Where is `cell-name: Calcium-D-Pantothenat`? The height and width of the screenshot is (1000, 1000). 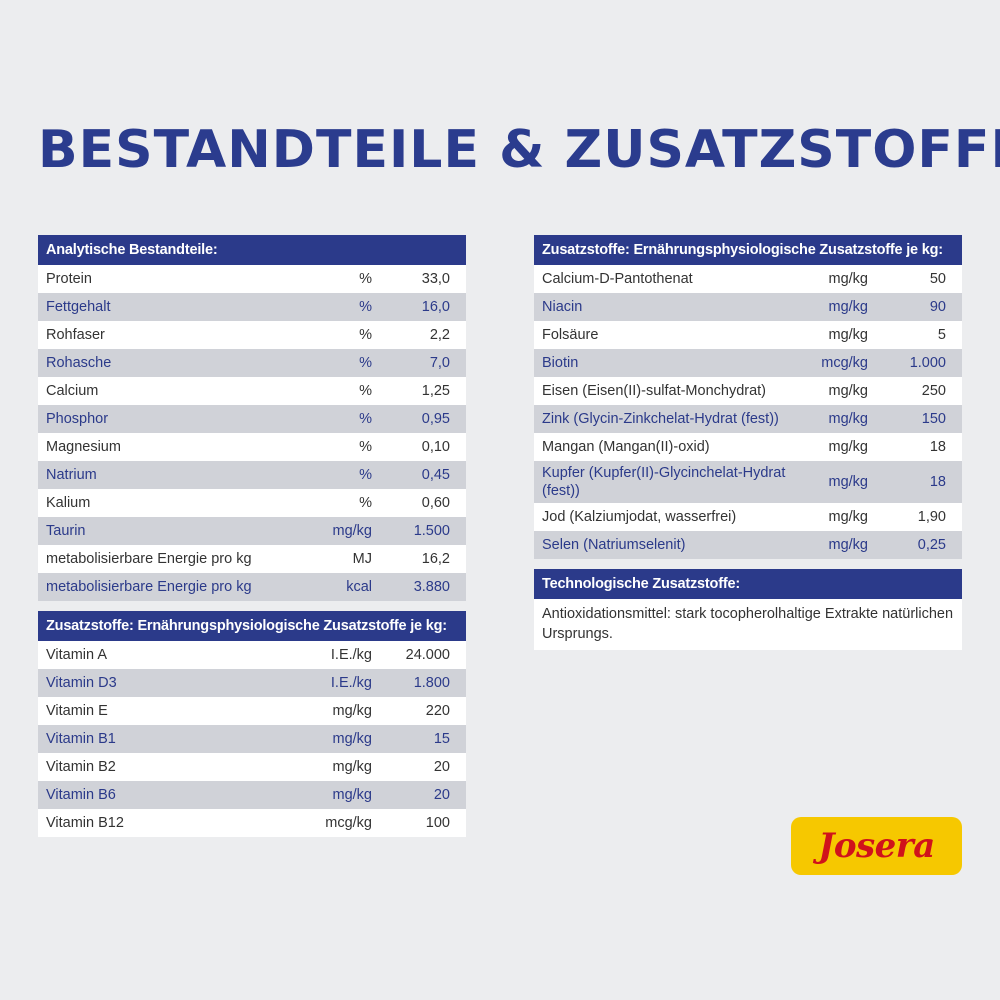
cell-name: Calcium-D-Pantothenat is located at coordinates (617, 279).